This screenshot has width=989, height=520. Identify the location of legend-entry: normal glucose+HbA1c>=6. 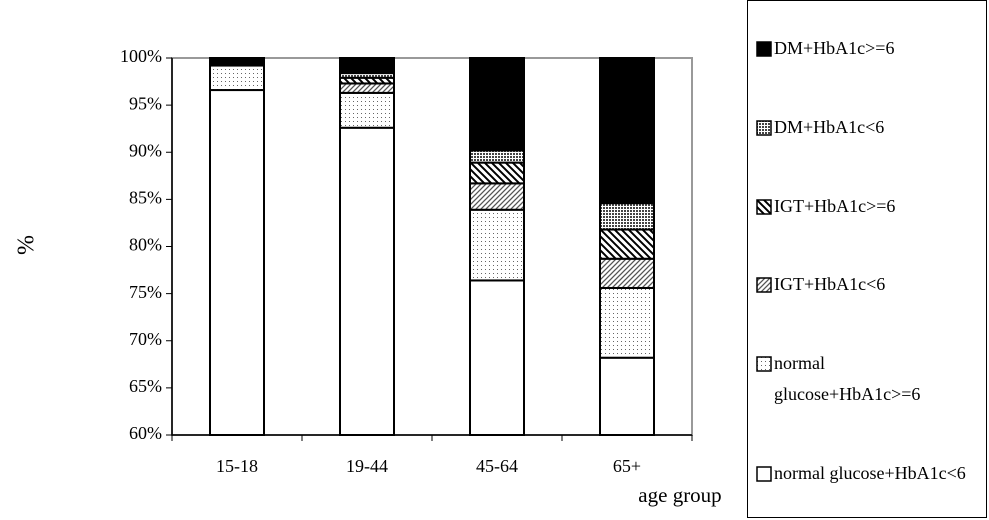
(871, 379).